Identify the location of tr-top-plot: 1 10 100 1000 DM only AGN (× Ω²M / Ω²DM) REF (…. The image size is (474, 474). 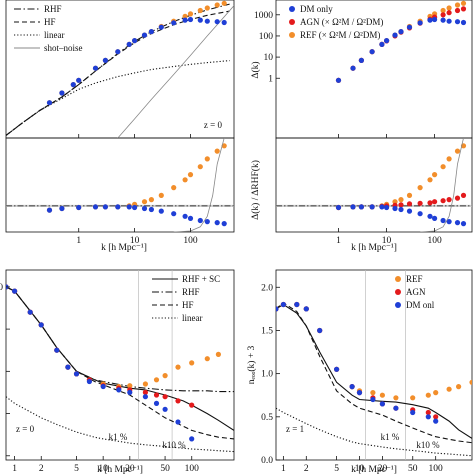
(360, 69).